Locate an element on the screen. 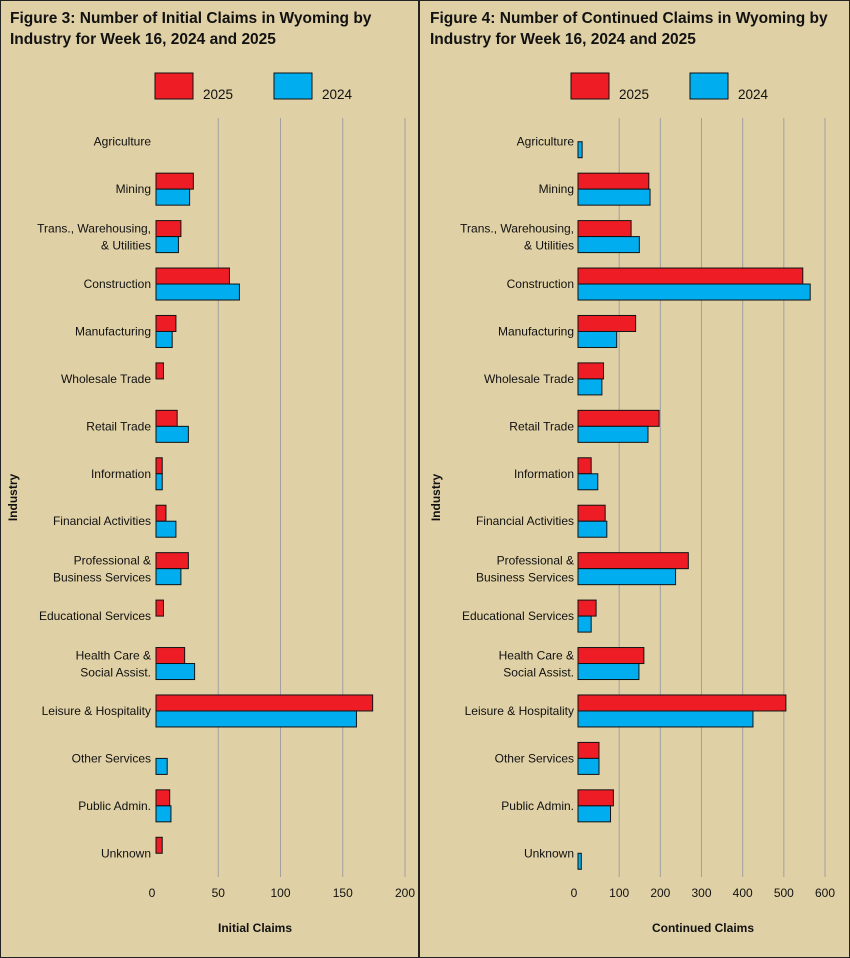  bar-2024-retail-trade is located at coordinates (613, 434).